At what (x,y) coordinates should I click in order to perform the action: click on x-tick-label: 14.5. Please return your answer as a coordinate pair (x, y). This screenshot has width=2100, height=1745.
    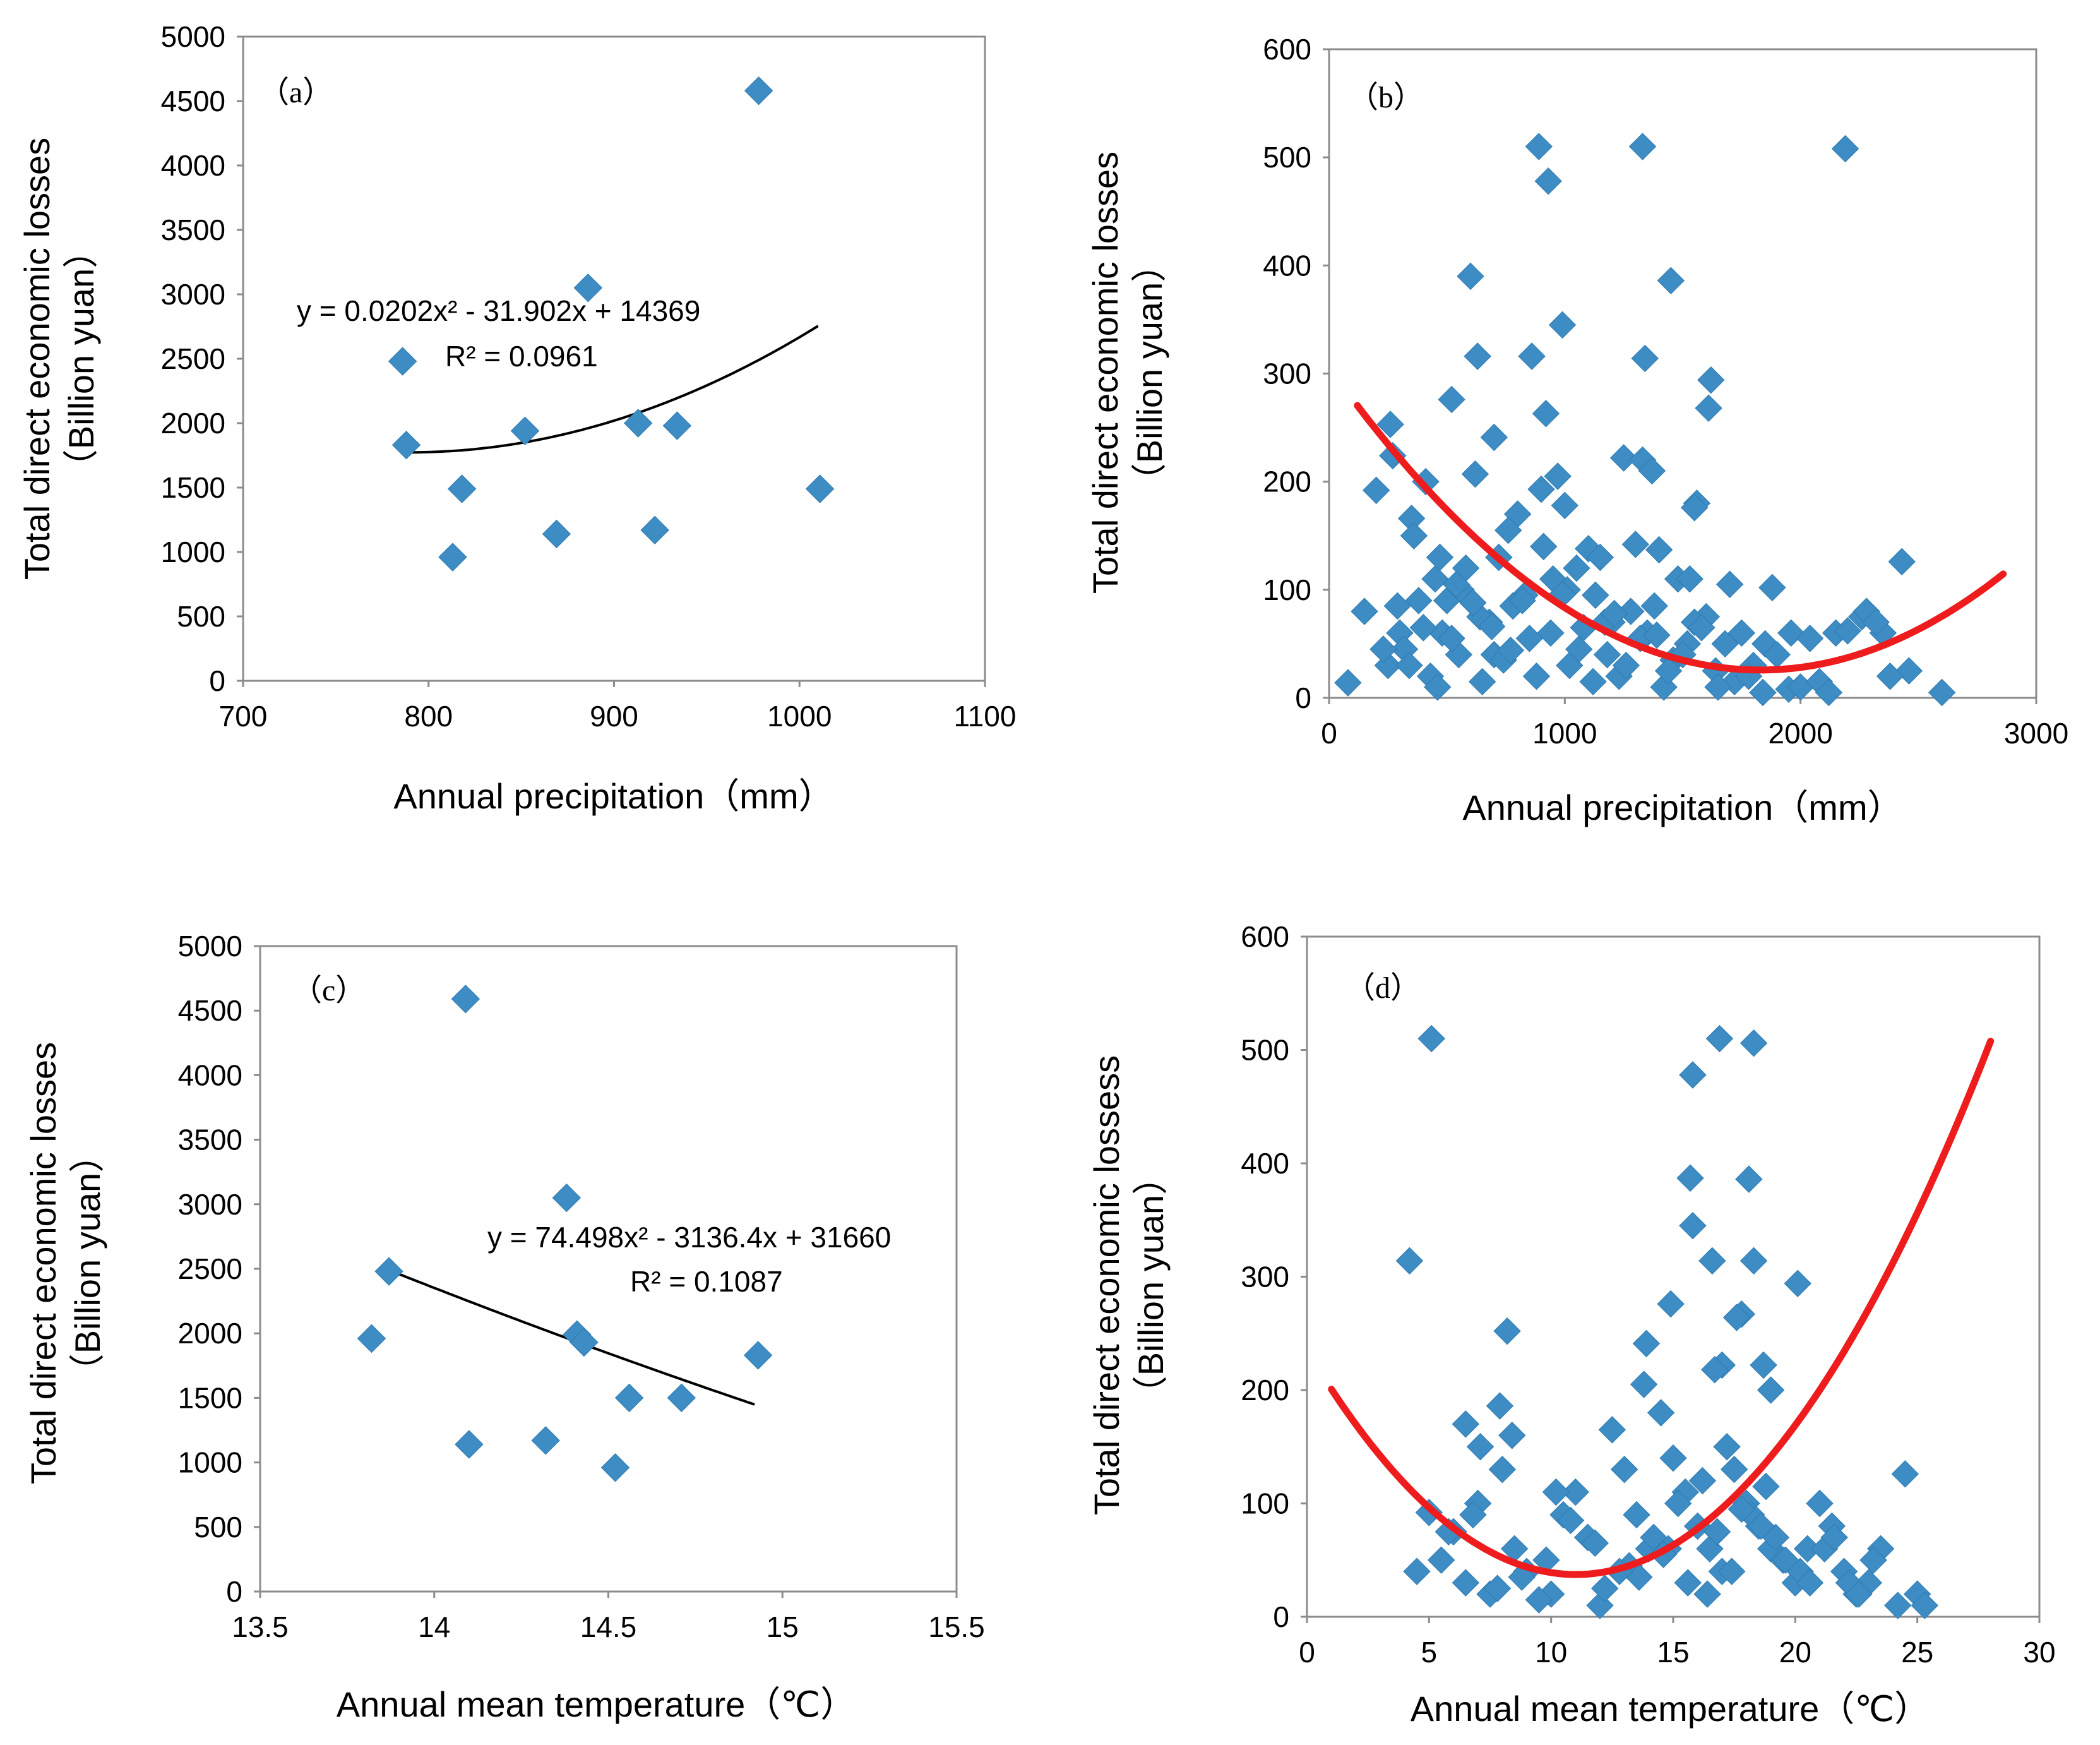
    Looking at the image, I should click on (608, 1626).